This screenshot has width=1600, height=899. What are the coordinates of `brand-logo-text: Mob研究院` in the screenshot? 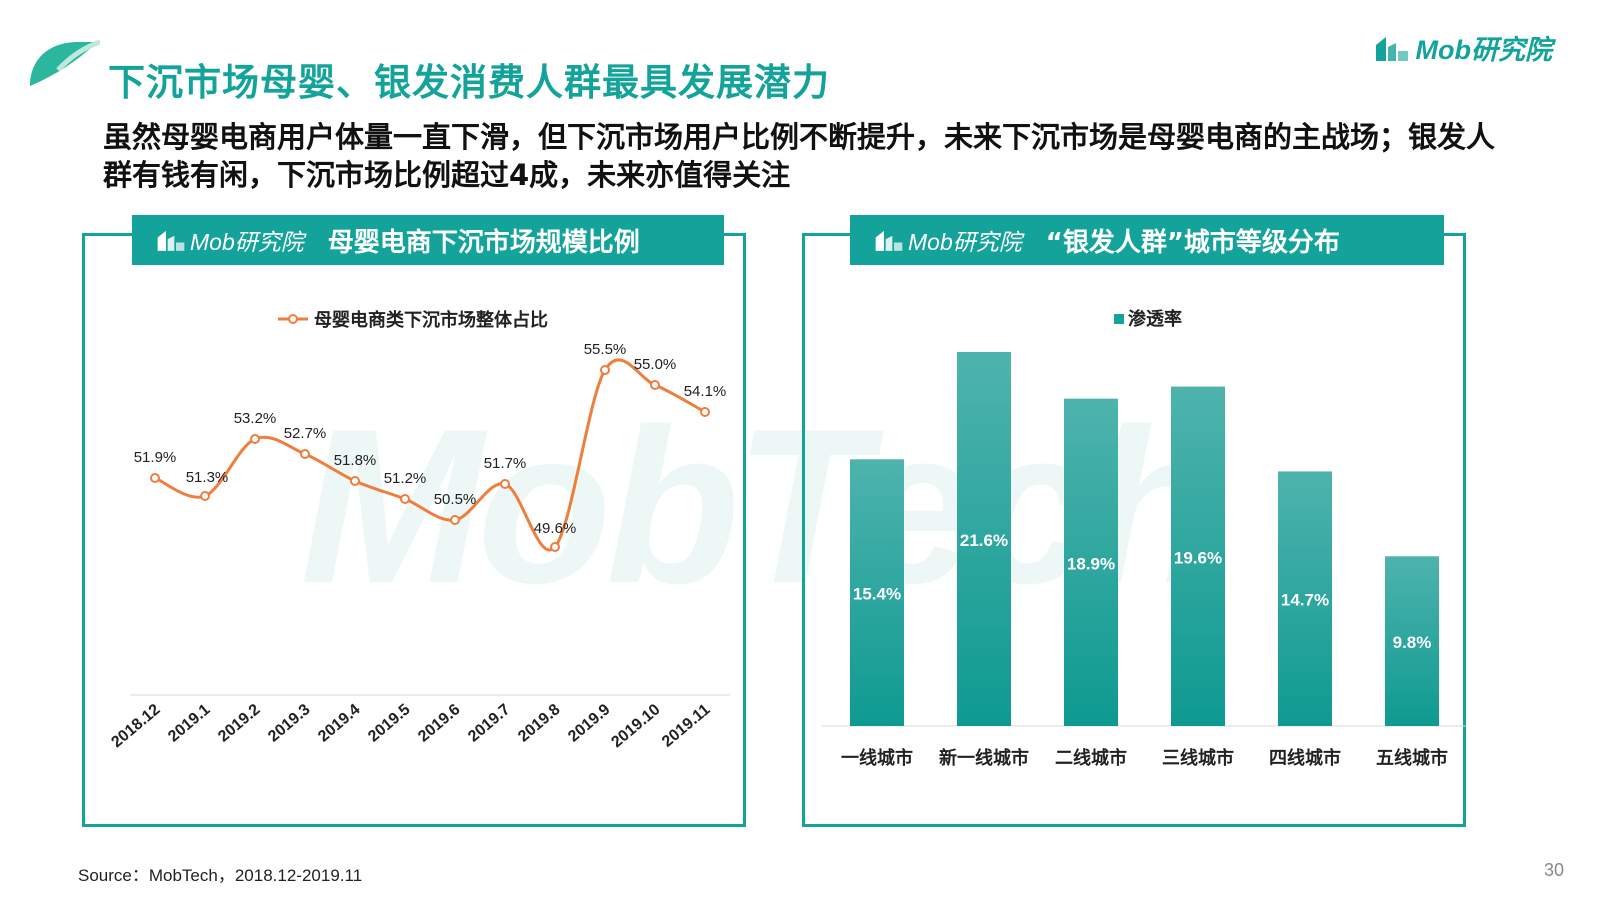 It's located at (1483, 50).